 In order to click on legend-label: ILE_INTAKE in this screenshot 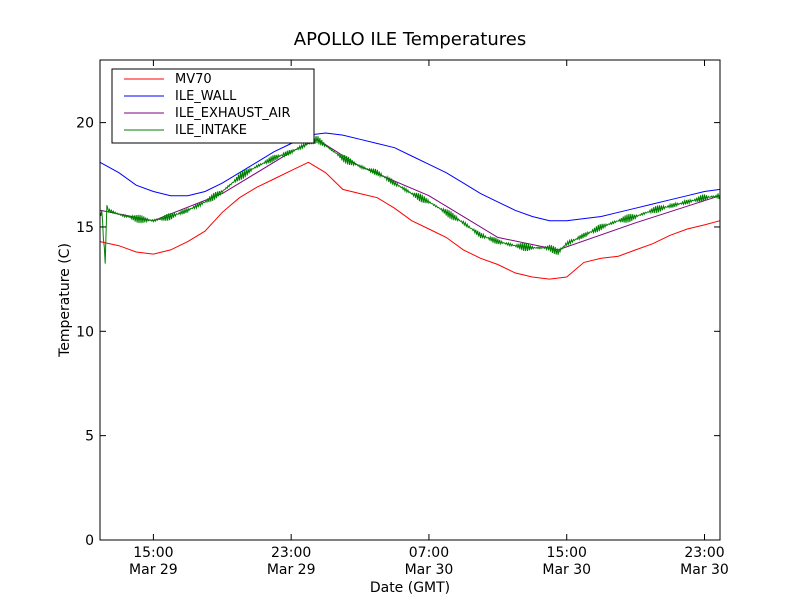, I will do `click(211, 130)`.